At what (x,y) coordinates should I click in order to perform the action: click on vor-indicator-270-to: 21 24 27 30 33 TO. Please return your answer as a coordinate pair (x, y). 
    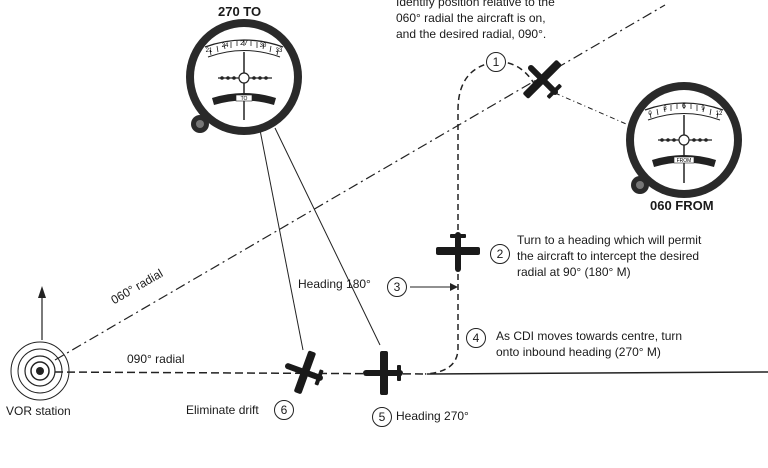
    Looking at the image, I should click on (244, 77).